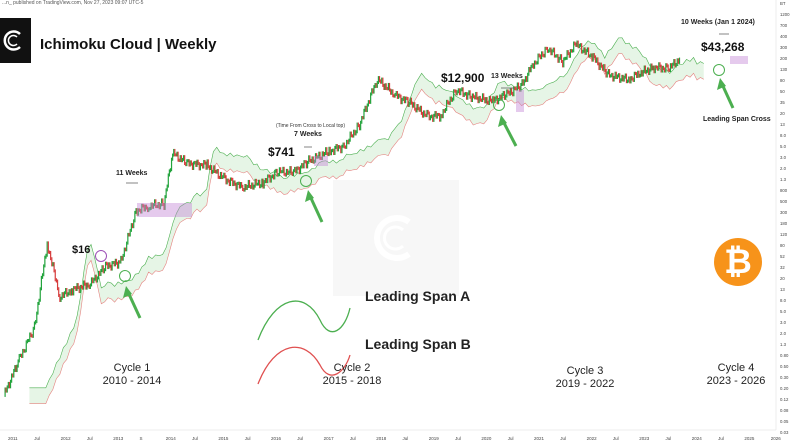 The width and height of the screenshot is (800, 445). I want to click on y-tick-label: 32, so click(782, 267).